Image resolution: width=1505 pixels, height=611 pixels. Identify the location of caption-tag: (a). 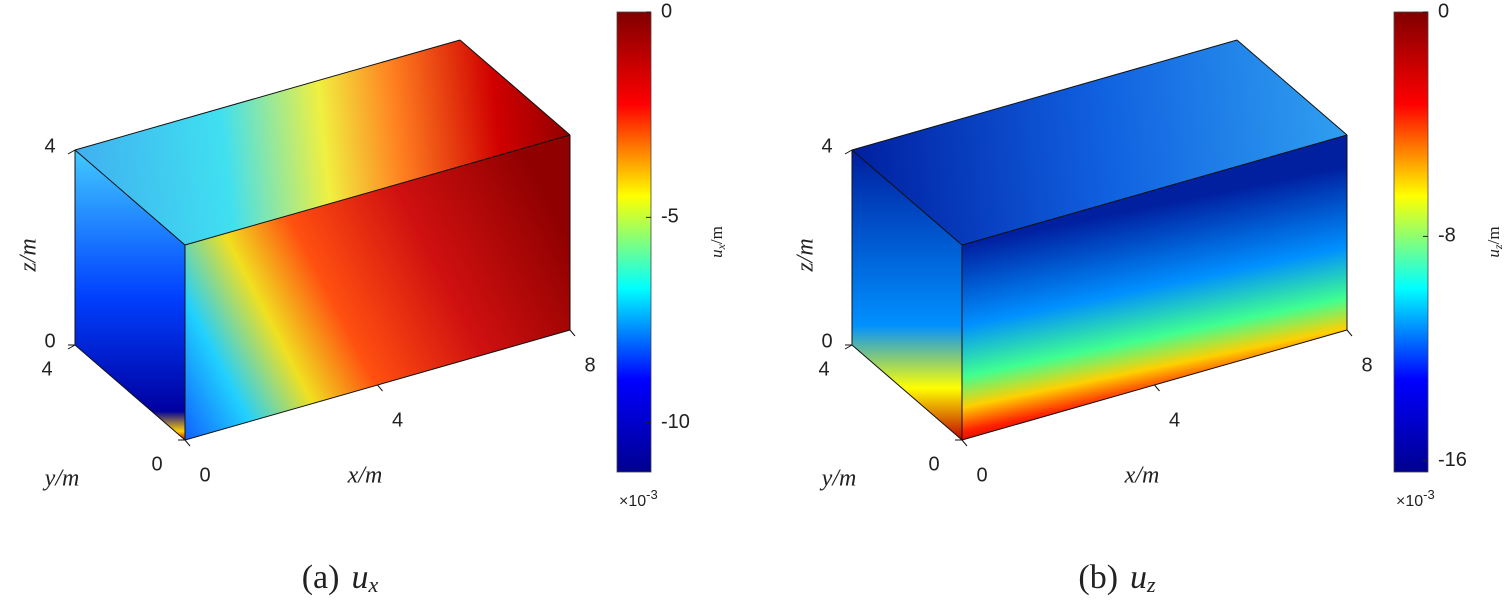
(321, 577).